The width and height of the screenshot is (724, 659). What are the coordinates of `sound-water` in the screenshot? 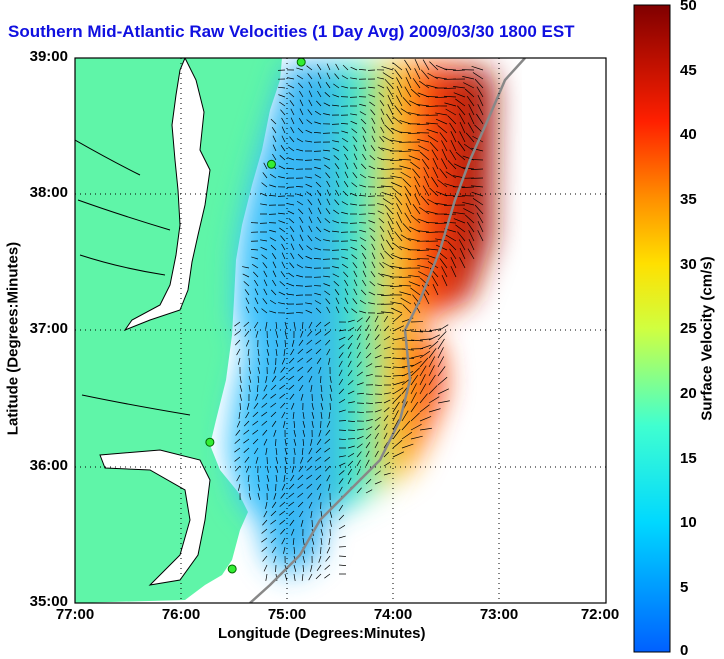 It's located at (155, 517).